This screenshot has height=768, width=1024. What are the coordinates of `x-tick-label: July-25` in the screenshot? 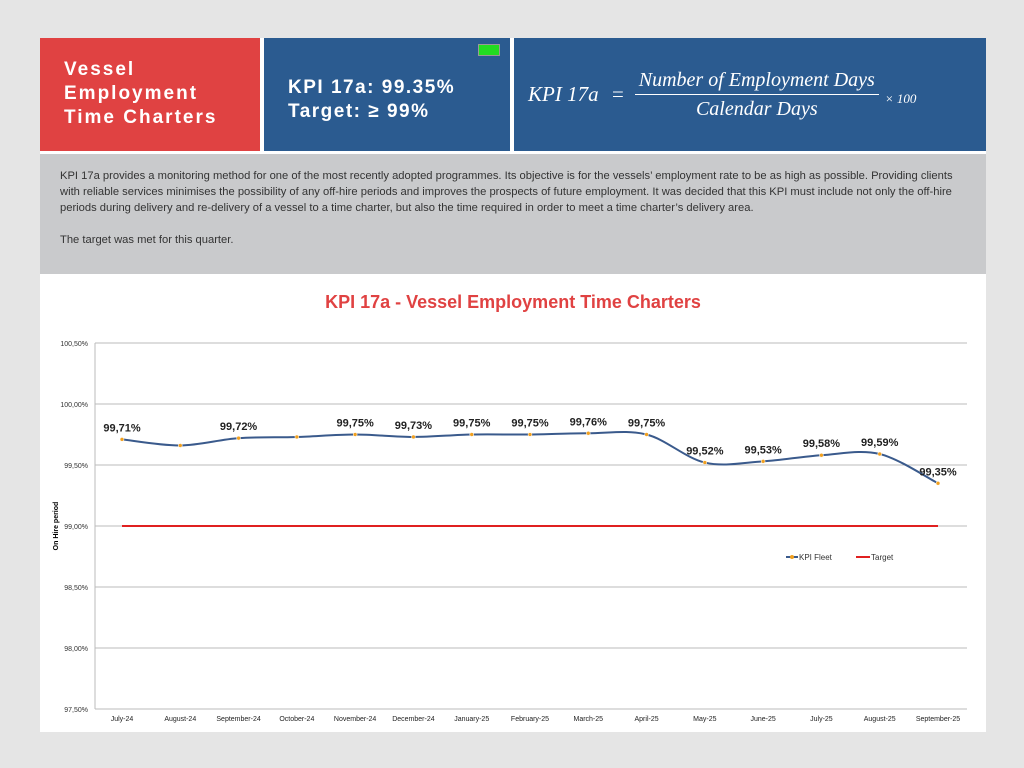 It's located at (821, 719).